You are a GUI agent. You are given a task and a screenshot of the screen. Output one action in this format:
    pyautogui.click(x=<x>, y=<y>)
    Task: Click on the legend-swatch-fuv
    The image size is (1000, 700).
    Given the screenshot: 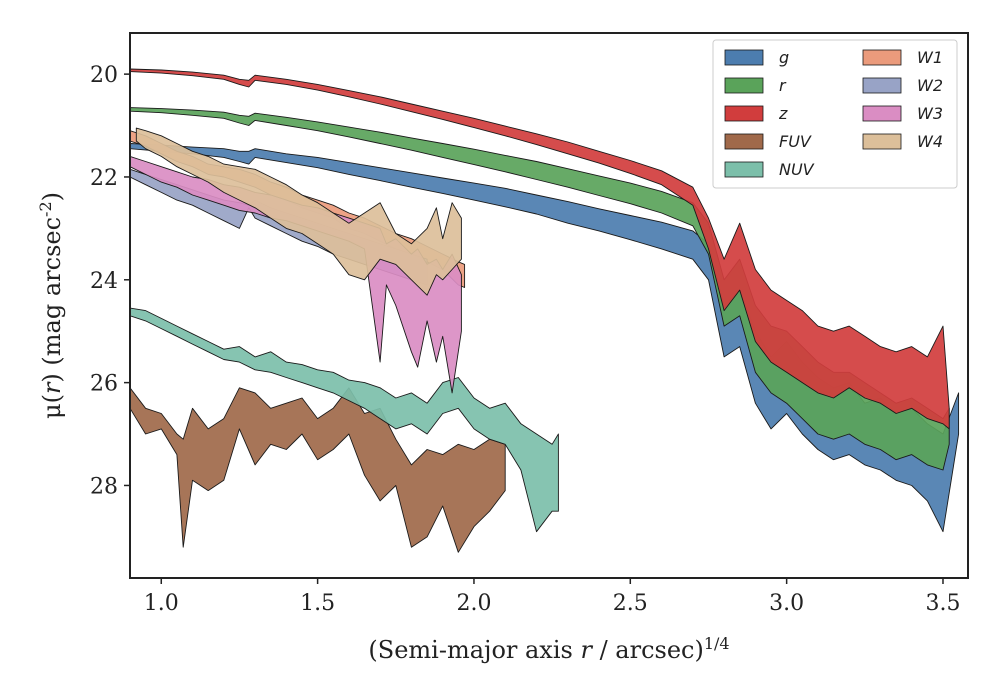 What is the action you would take?
    pyautogui.click(x=744, y=141)
    